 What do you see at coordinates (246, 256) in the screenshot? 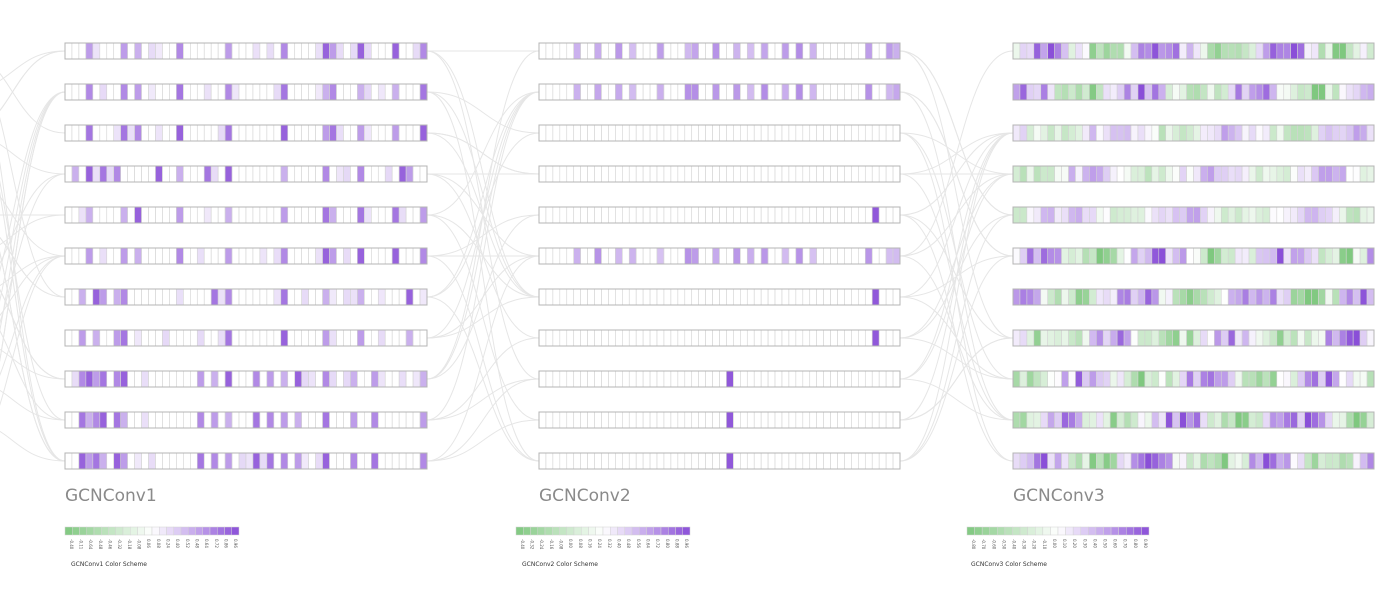
I see `feature-row-border` at bounding box center [246, 256].